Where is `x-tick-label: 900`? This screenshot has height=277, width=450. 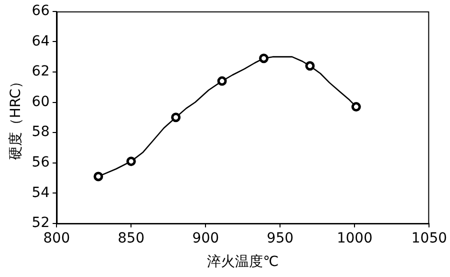 x-tick-label: 900 is located at coordinates (206, 238).